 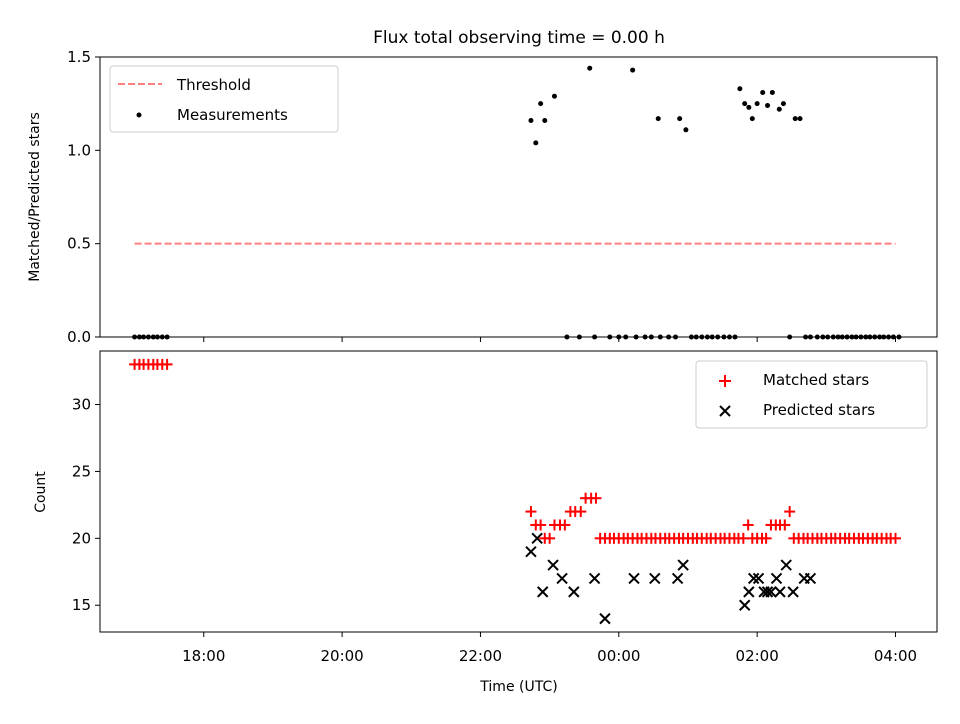 What do you see at coordinates (341, 656) in the screenshot?
I see `x-tick-label: 20:00` at bounding box center [341, 656].